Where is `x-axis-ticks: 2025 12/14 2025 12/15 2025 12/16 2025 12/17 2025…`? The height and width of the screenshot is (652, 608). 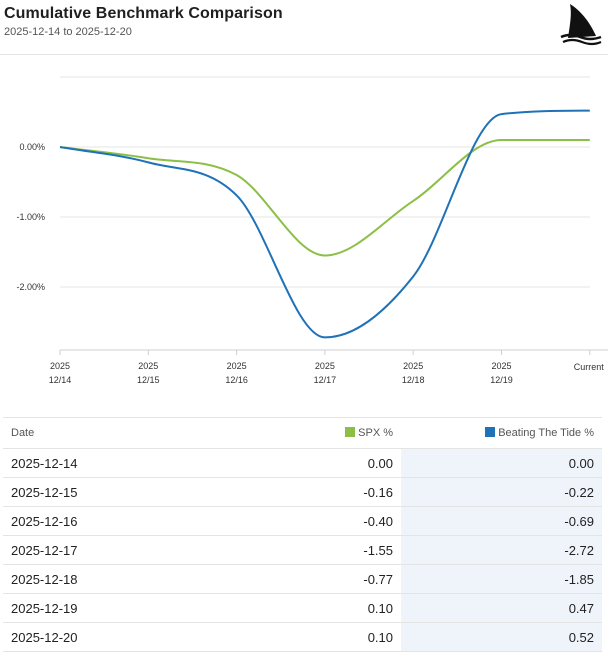
x-axis-ticks: 2025 12/14 2025 12/15 2025 12/16 2025 12/17 2025… is located at coordinates (327, 367).